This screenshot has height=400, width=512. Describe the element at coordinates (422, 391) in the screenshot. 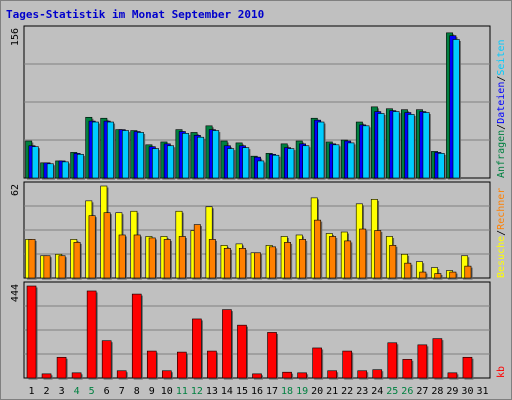

I see `x-tick-label-27: 27` at that location.